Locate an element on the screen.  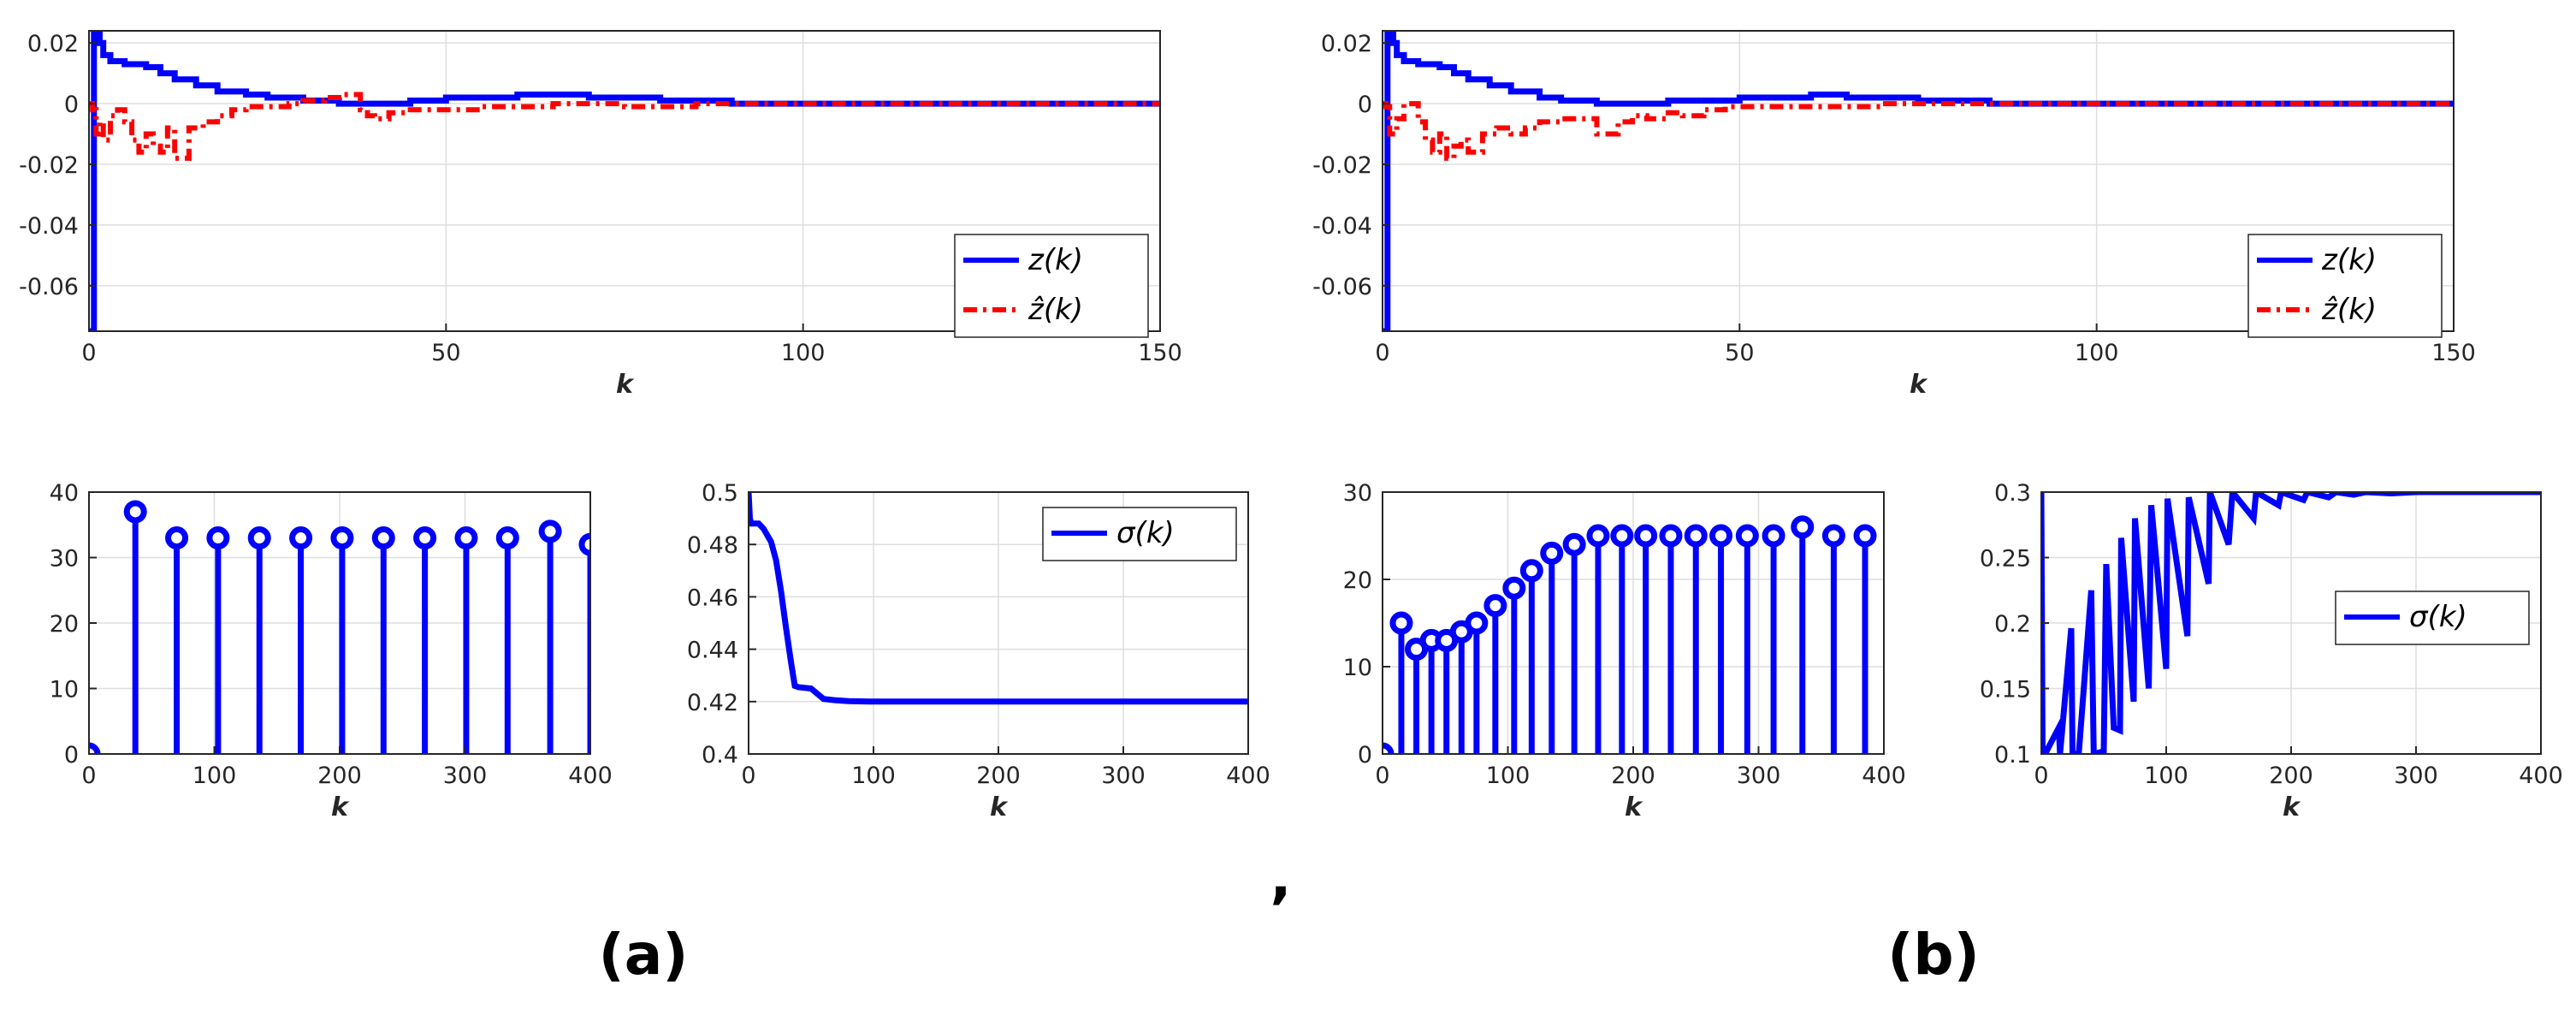
y-tick-label-0: 0 is located at coordinates (1365, 755).